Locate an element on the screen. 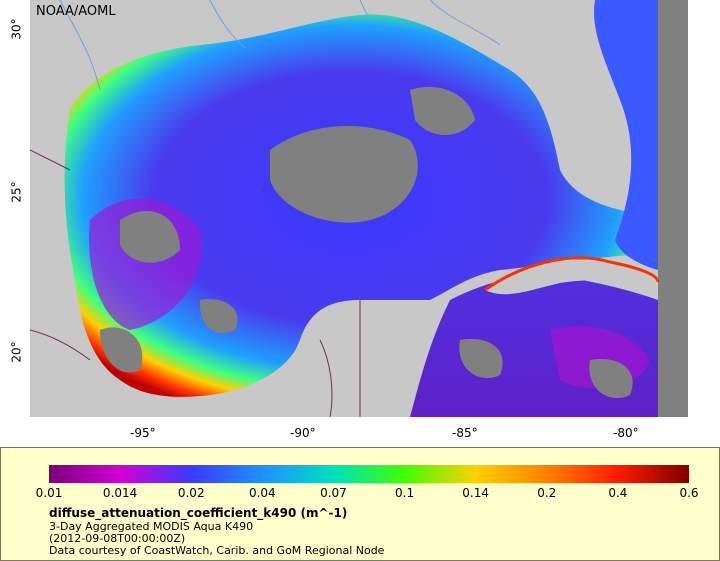 The height and width of the screenshot is (561, 720). colorbar-tick-label: 0.01 is located at coordinates (49, 493).